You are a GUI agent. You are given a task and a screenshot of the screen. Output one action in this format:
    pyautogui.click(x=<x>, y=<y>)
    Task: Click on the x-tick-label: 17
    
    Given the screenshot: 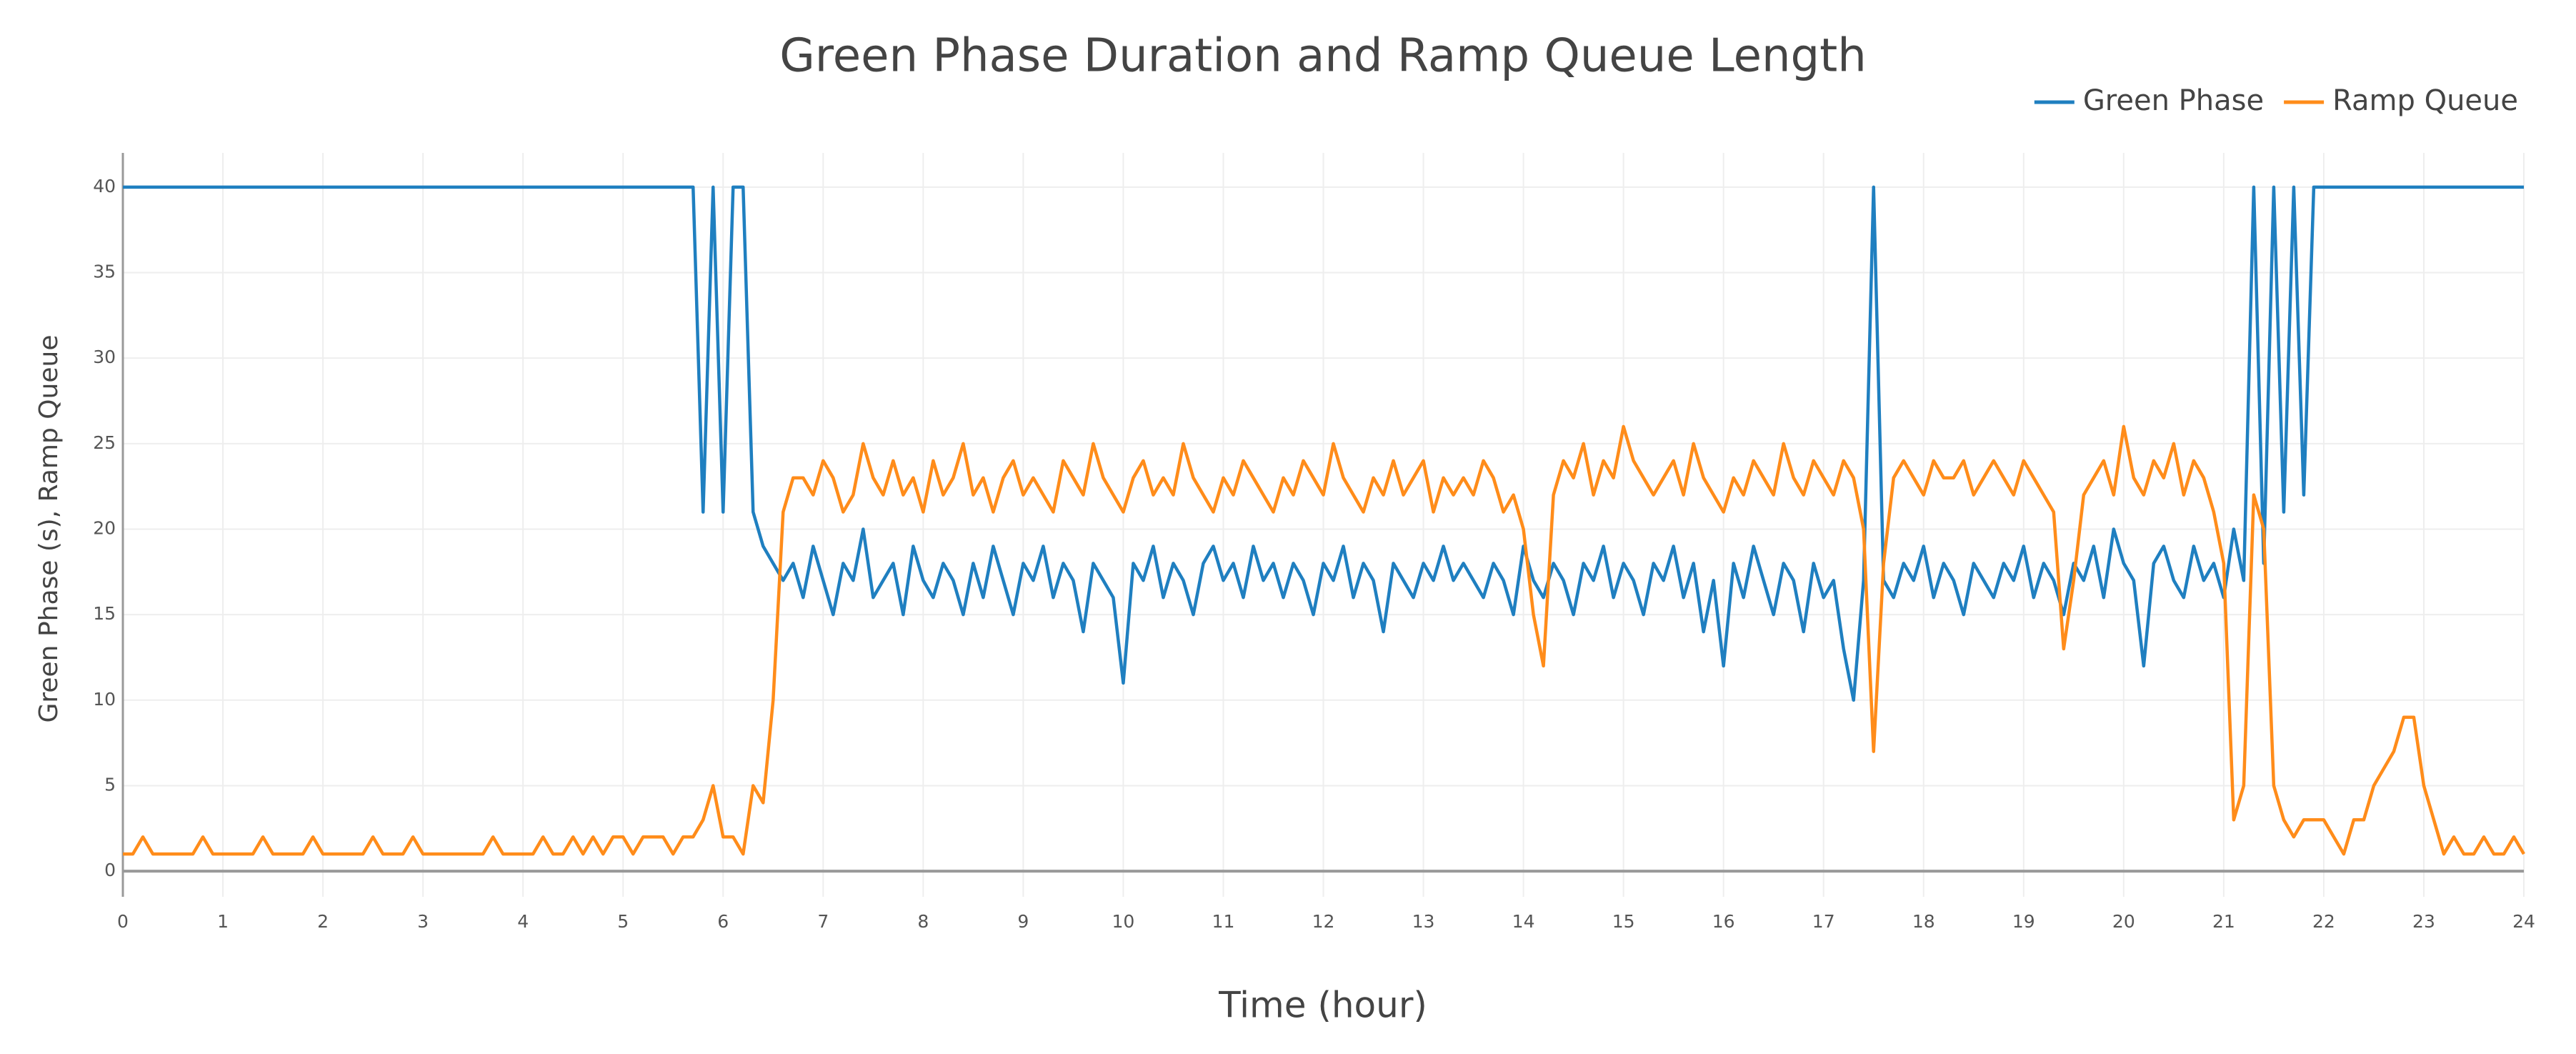 What is the action you would take?
    pyautogui.click(x=1823, y=921)
    